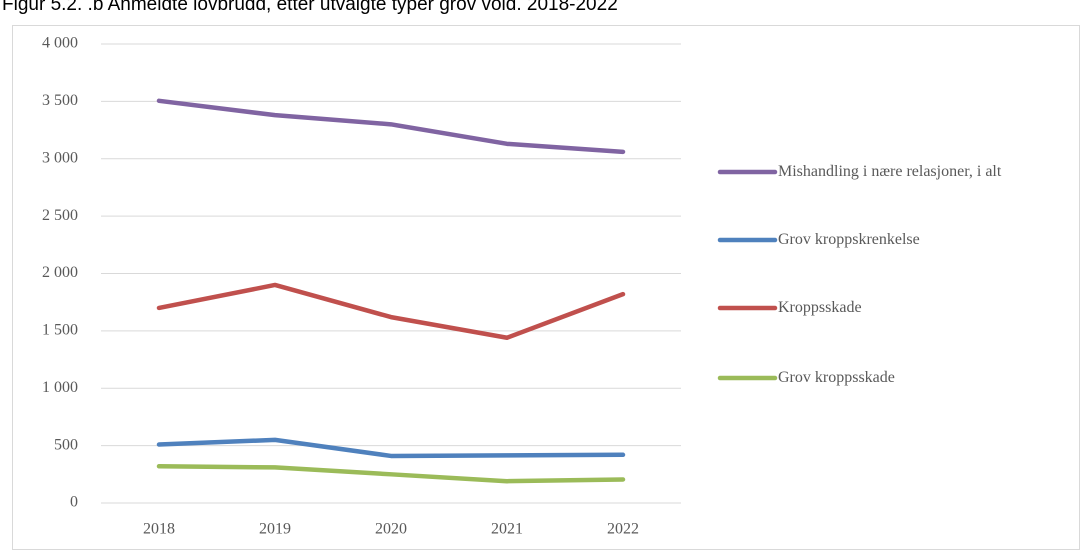  I want to click on x-tick-label: 2021, so click(507, 529).